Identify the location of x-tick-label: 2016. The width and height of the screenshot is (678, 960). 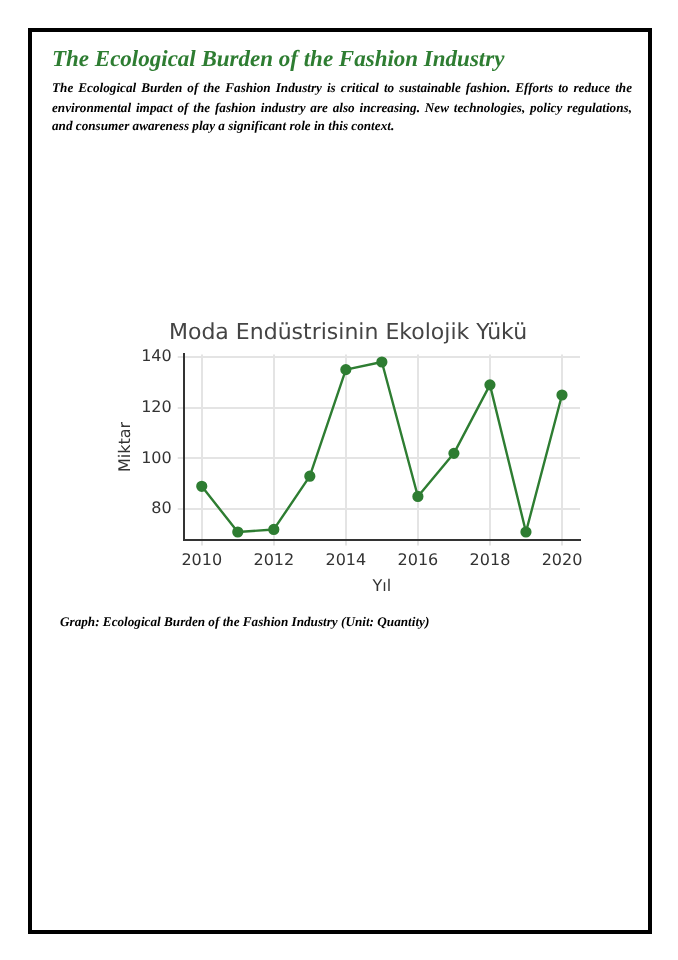
(418, 560).